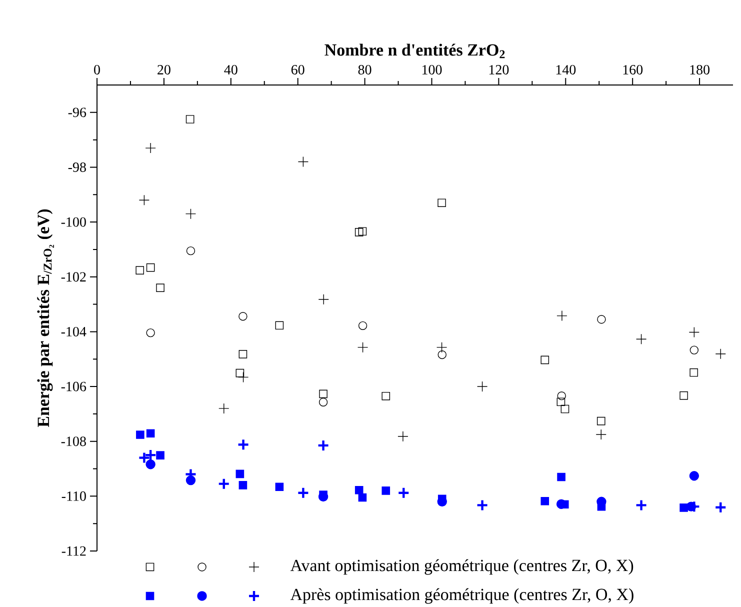  I want to click on x-tick-label: 20, so click(164, 69).